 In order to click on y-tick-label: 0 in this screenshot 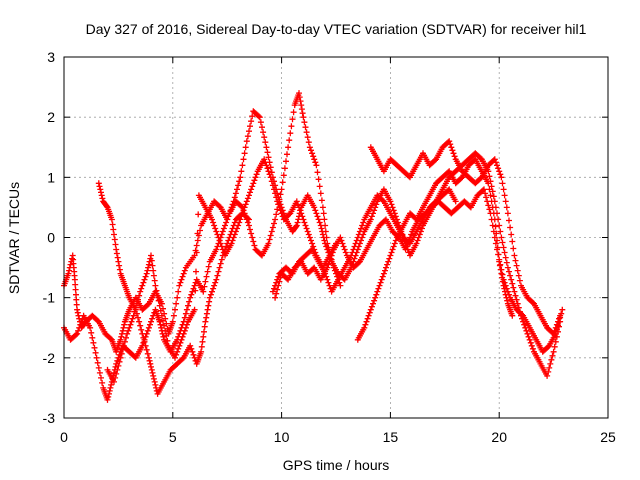, I will do `click(51, 238)`.